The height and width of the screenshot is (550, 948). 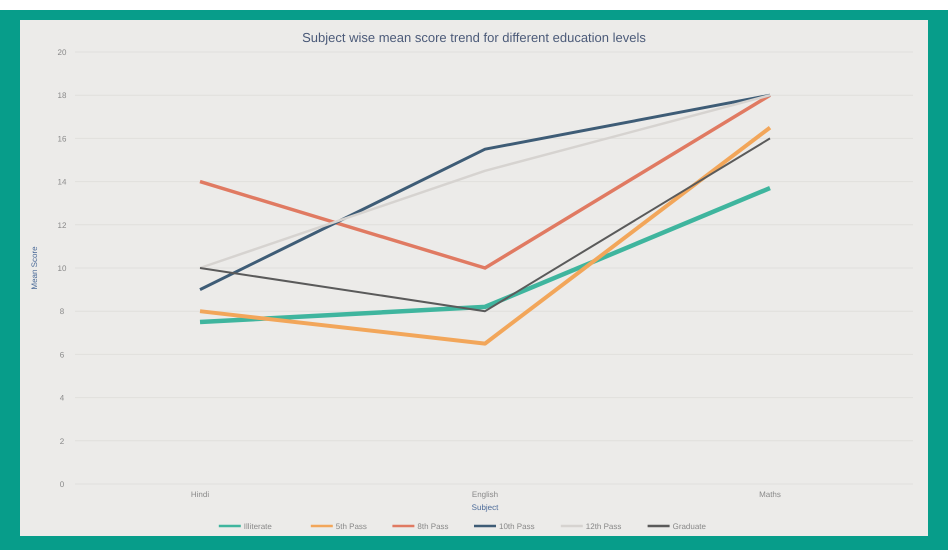 What do you see at coordinates (62, 441) in the screenshot?
I see `y-tick-label: 2` at bounding box center [62, 441].